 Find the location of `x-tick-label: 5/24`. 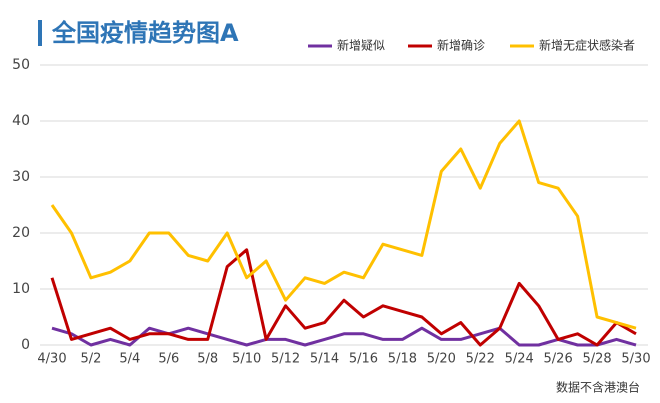

x-tick-label: 5/24 is located at coordinates (519, 359).